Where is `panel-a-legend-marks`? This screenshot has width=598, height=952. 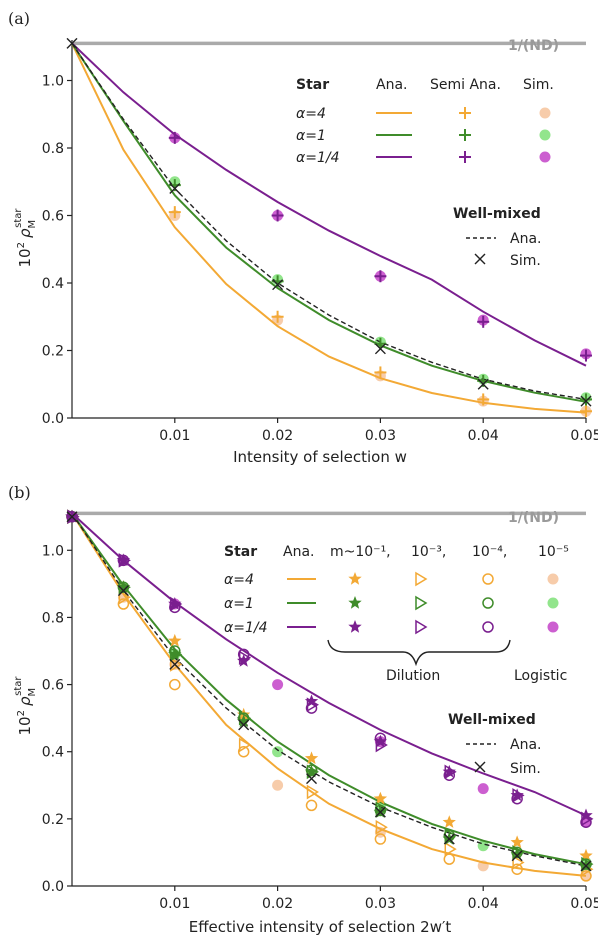
panel-a-legend-marks is located at coordinates (463, 135).